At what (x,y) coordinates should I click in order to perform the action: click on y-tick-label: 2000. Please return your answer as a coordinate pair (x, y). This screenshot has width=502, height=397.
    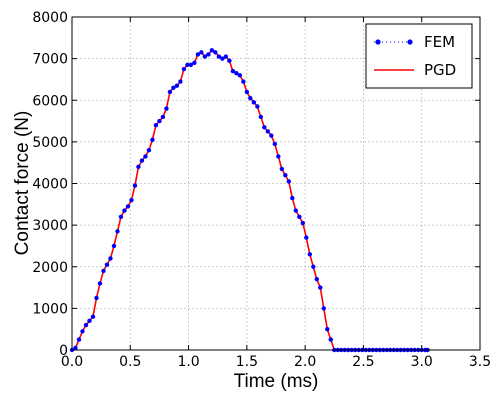
    Looking at the image, I should click on (50, 268).